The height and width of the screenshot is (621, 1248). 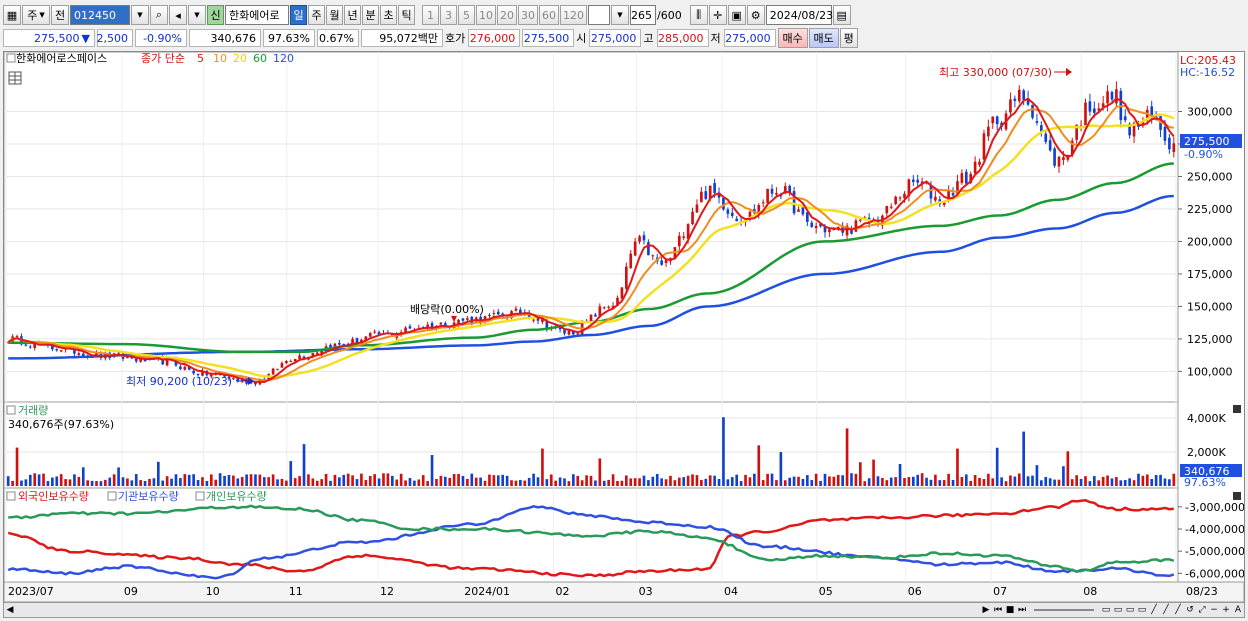 What do you see at coordinates (60, 15) in the screenshot?
I see `type-select: 전` at bounding box center [60, 15].